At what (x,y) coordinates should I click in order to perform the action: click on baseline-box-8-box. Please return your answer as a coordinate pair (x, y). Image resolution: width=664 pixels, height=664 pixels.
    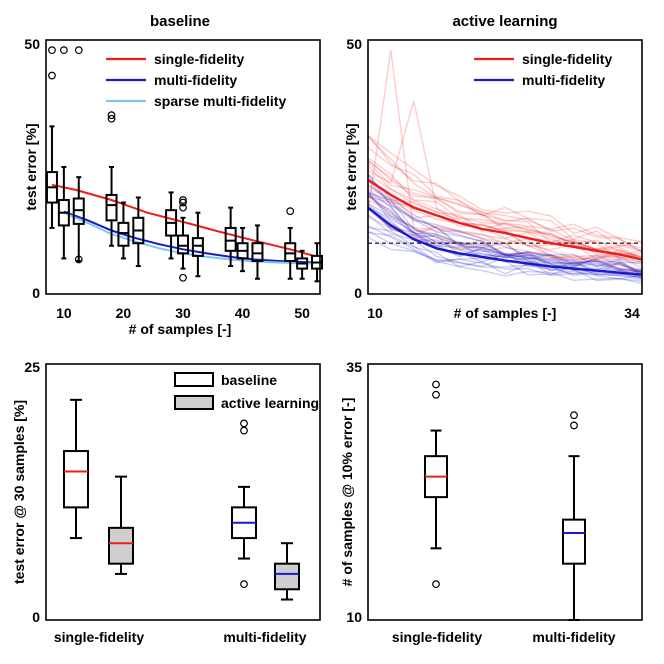
    Looking at the image, I should click on (197, 247).